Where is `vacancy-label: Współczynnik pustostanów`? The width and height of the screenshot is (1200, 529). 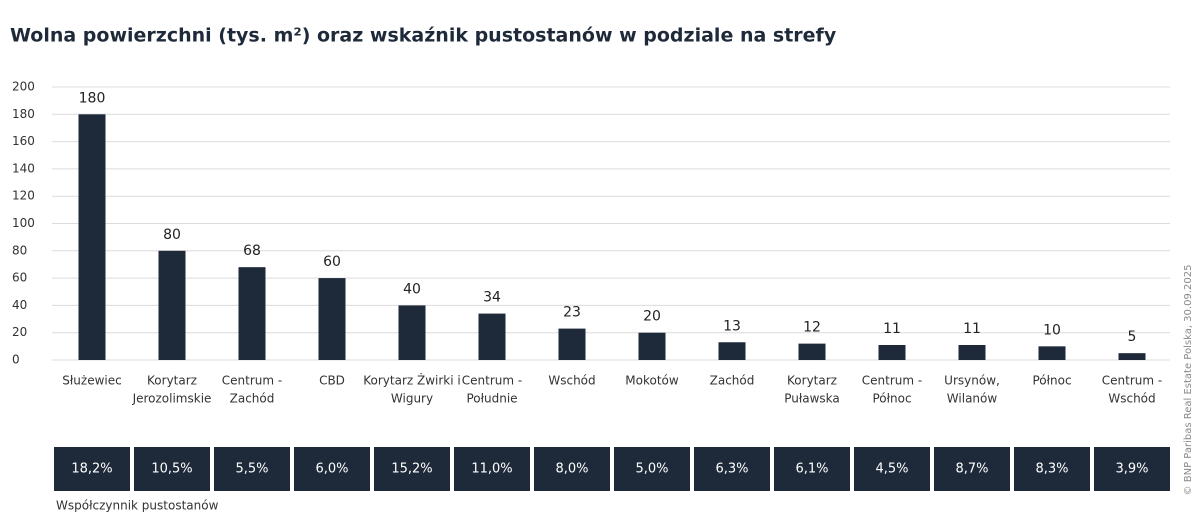 vacancy-label: Współczynnik pustostanów is located at coordinates (137, 506).